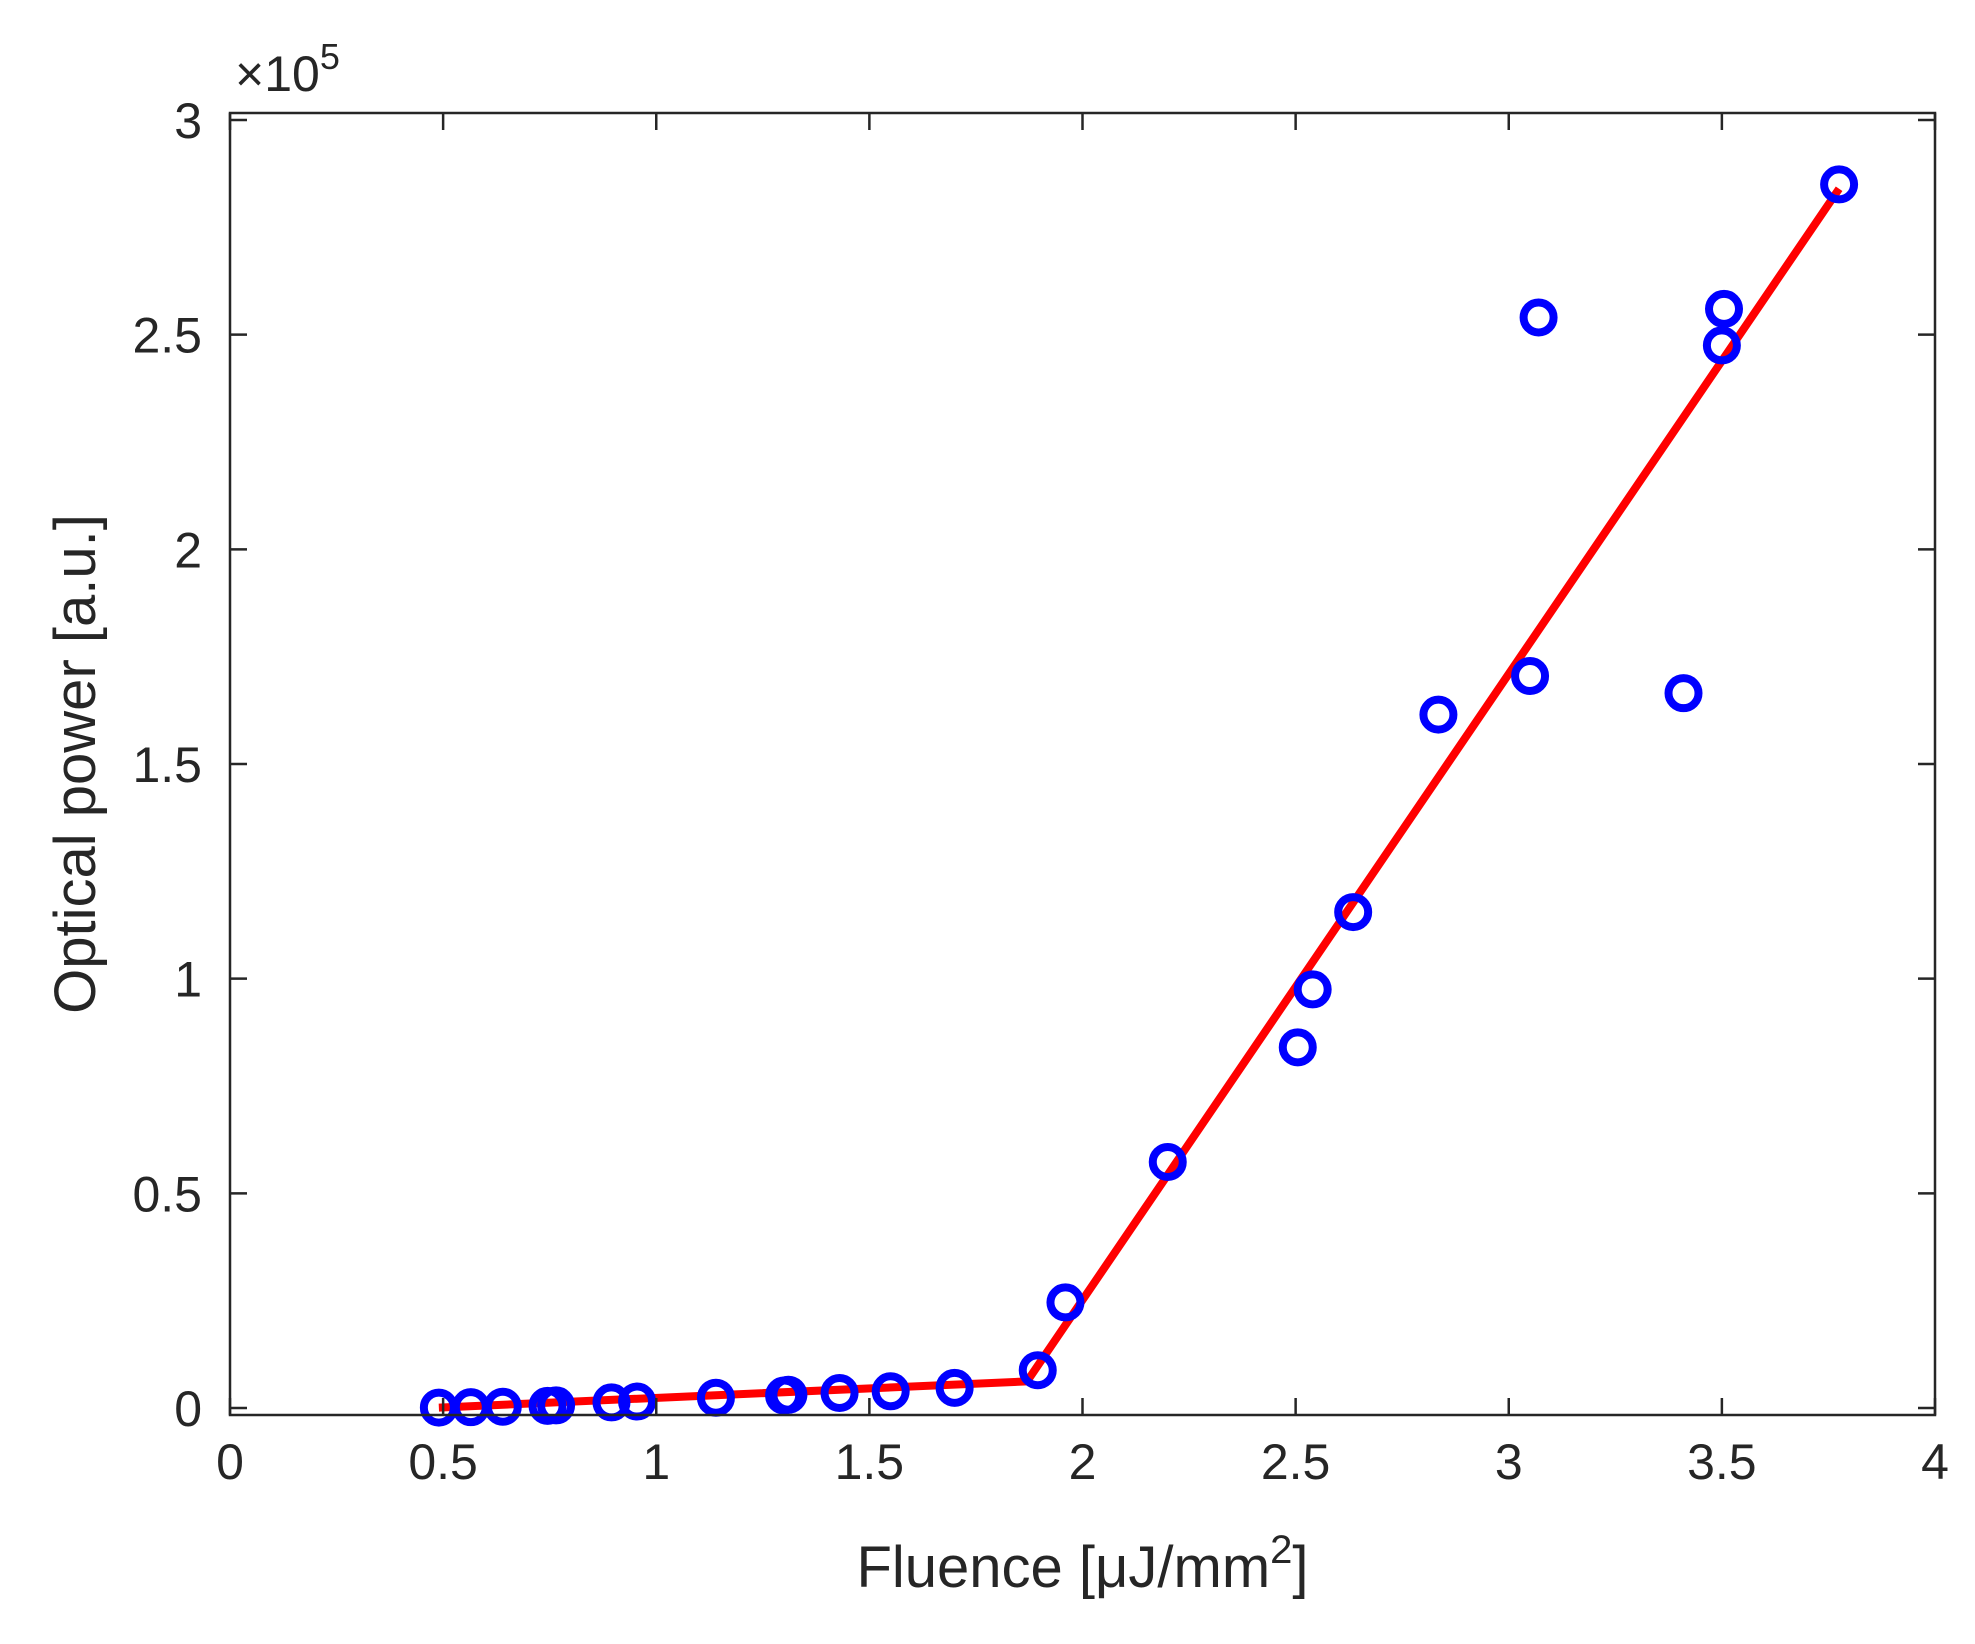  I want to click on x-tick-label: 4, so click(1935, 1462).